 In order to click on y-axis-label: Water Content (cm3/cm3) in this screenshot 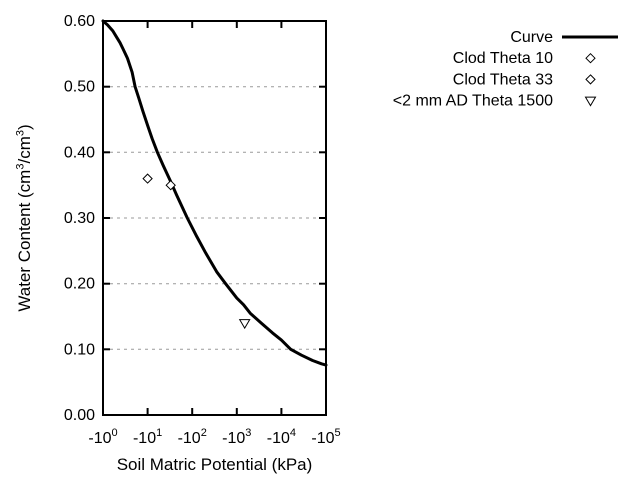, I will do `click(26, 218)`.